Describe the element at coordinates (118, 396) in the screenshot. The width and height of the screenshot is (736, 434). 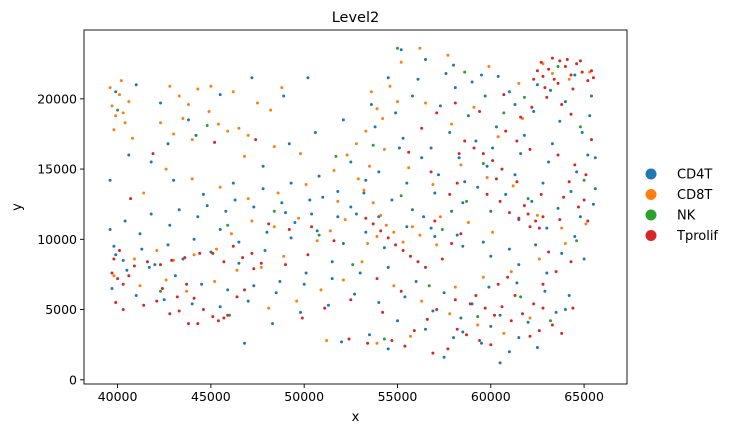
I see `x-tick-label-40000: 40000` at that location.